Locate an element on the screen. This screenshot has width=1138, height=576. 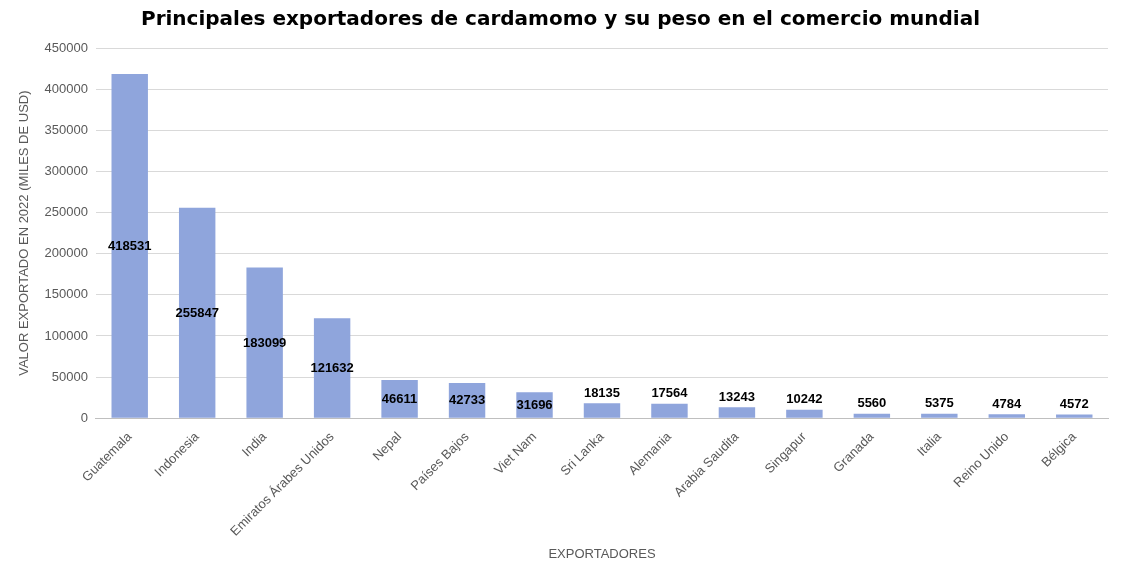
y-tick-label: 150000 is located at coordinates (66, 294).